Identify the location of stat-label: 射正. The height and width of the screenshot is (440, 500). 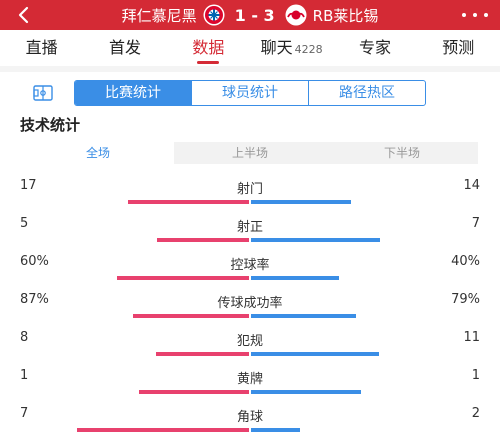
(249, 227).